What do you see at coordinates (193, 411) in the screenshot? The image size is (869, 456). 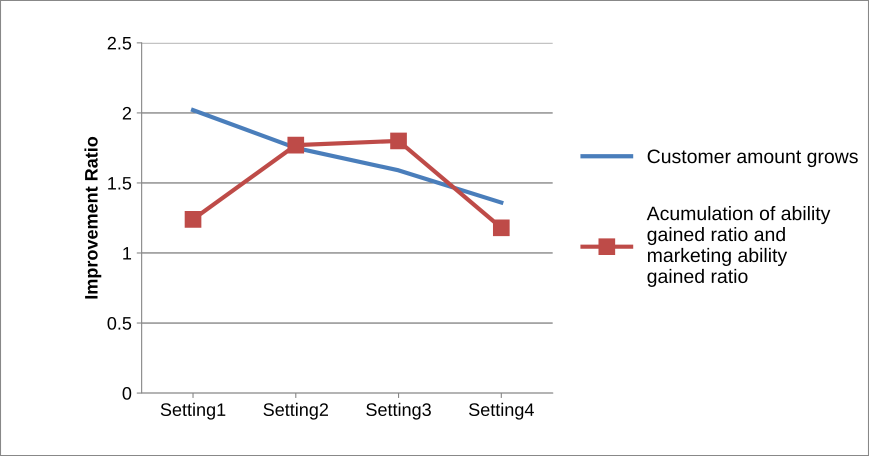 I see `x-tick-label: Setting1` at bounding box center [193, 411].